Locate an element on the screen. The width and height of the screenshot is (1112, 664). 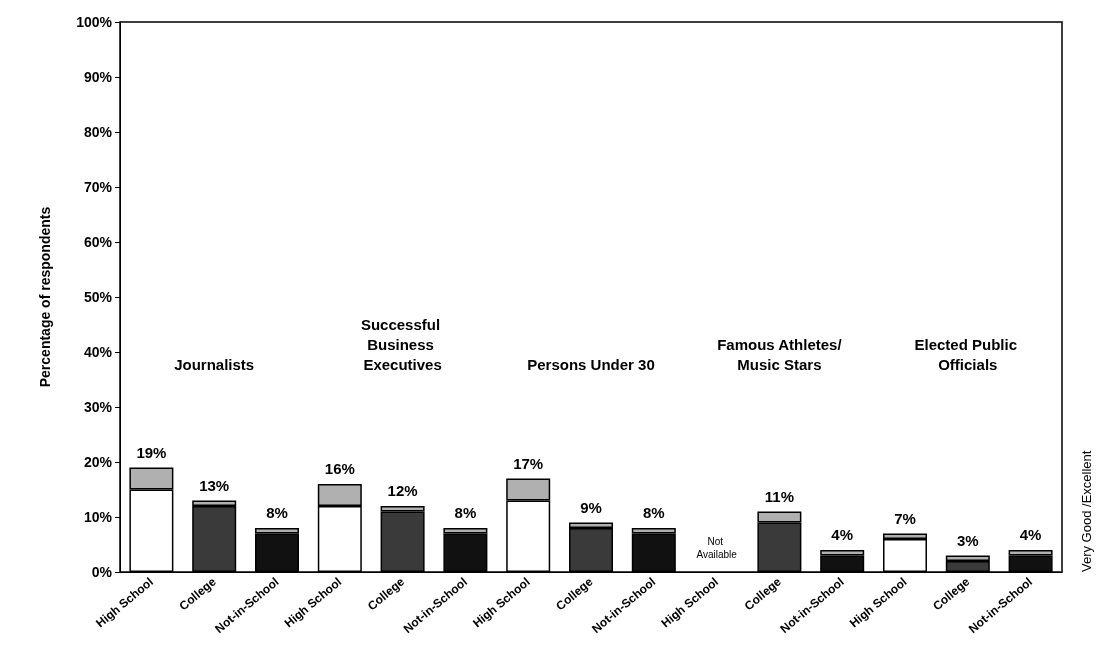
y-tick-label: 0% is located at coordinates (102, 572).